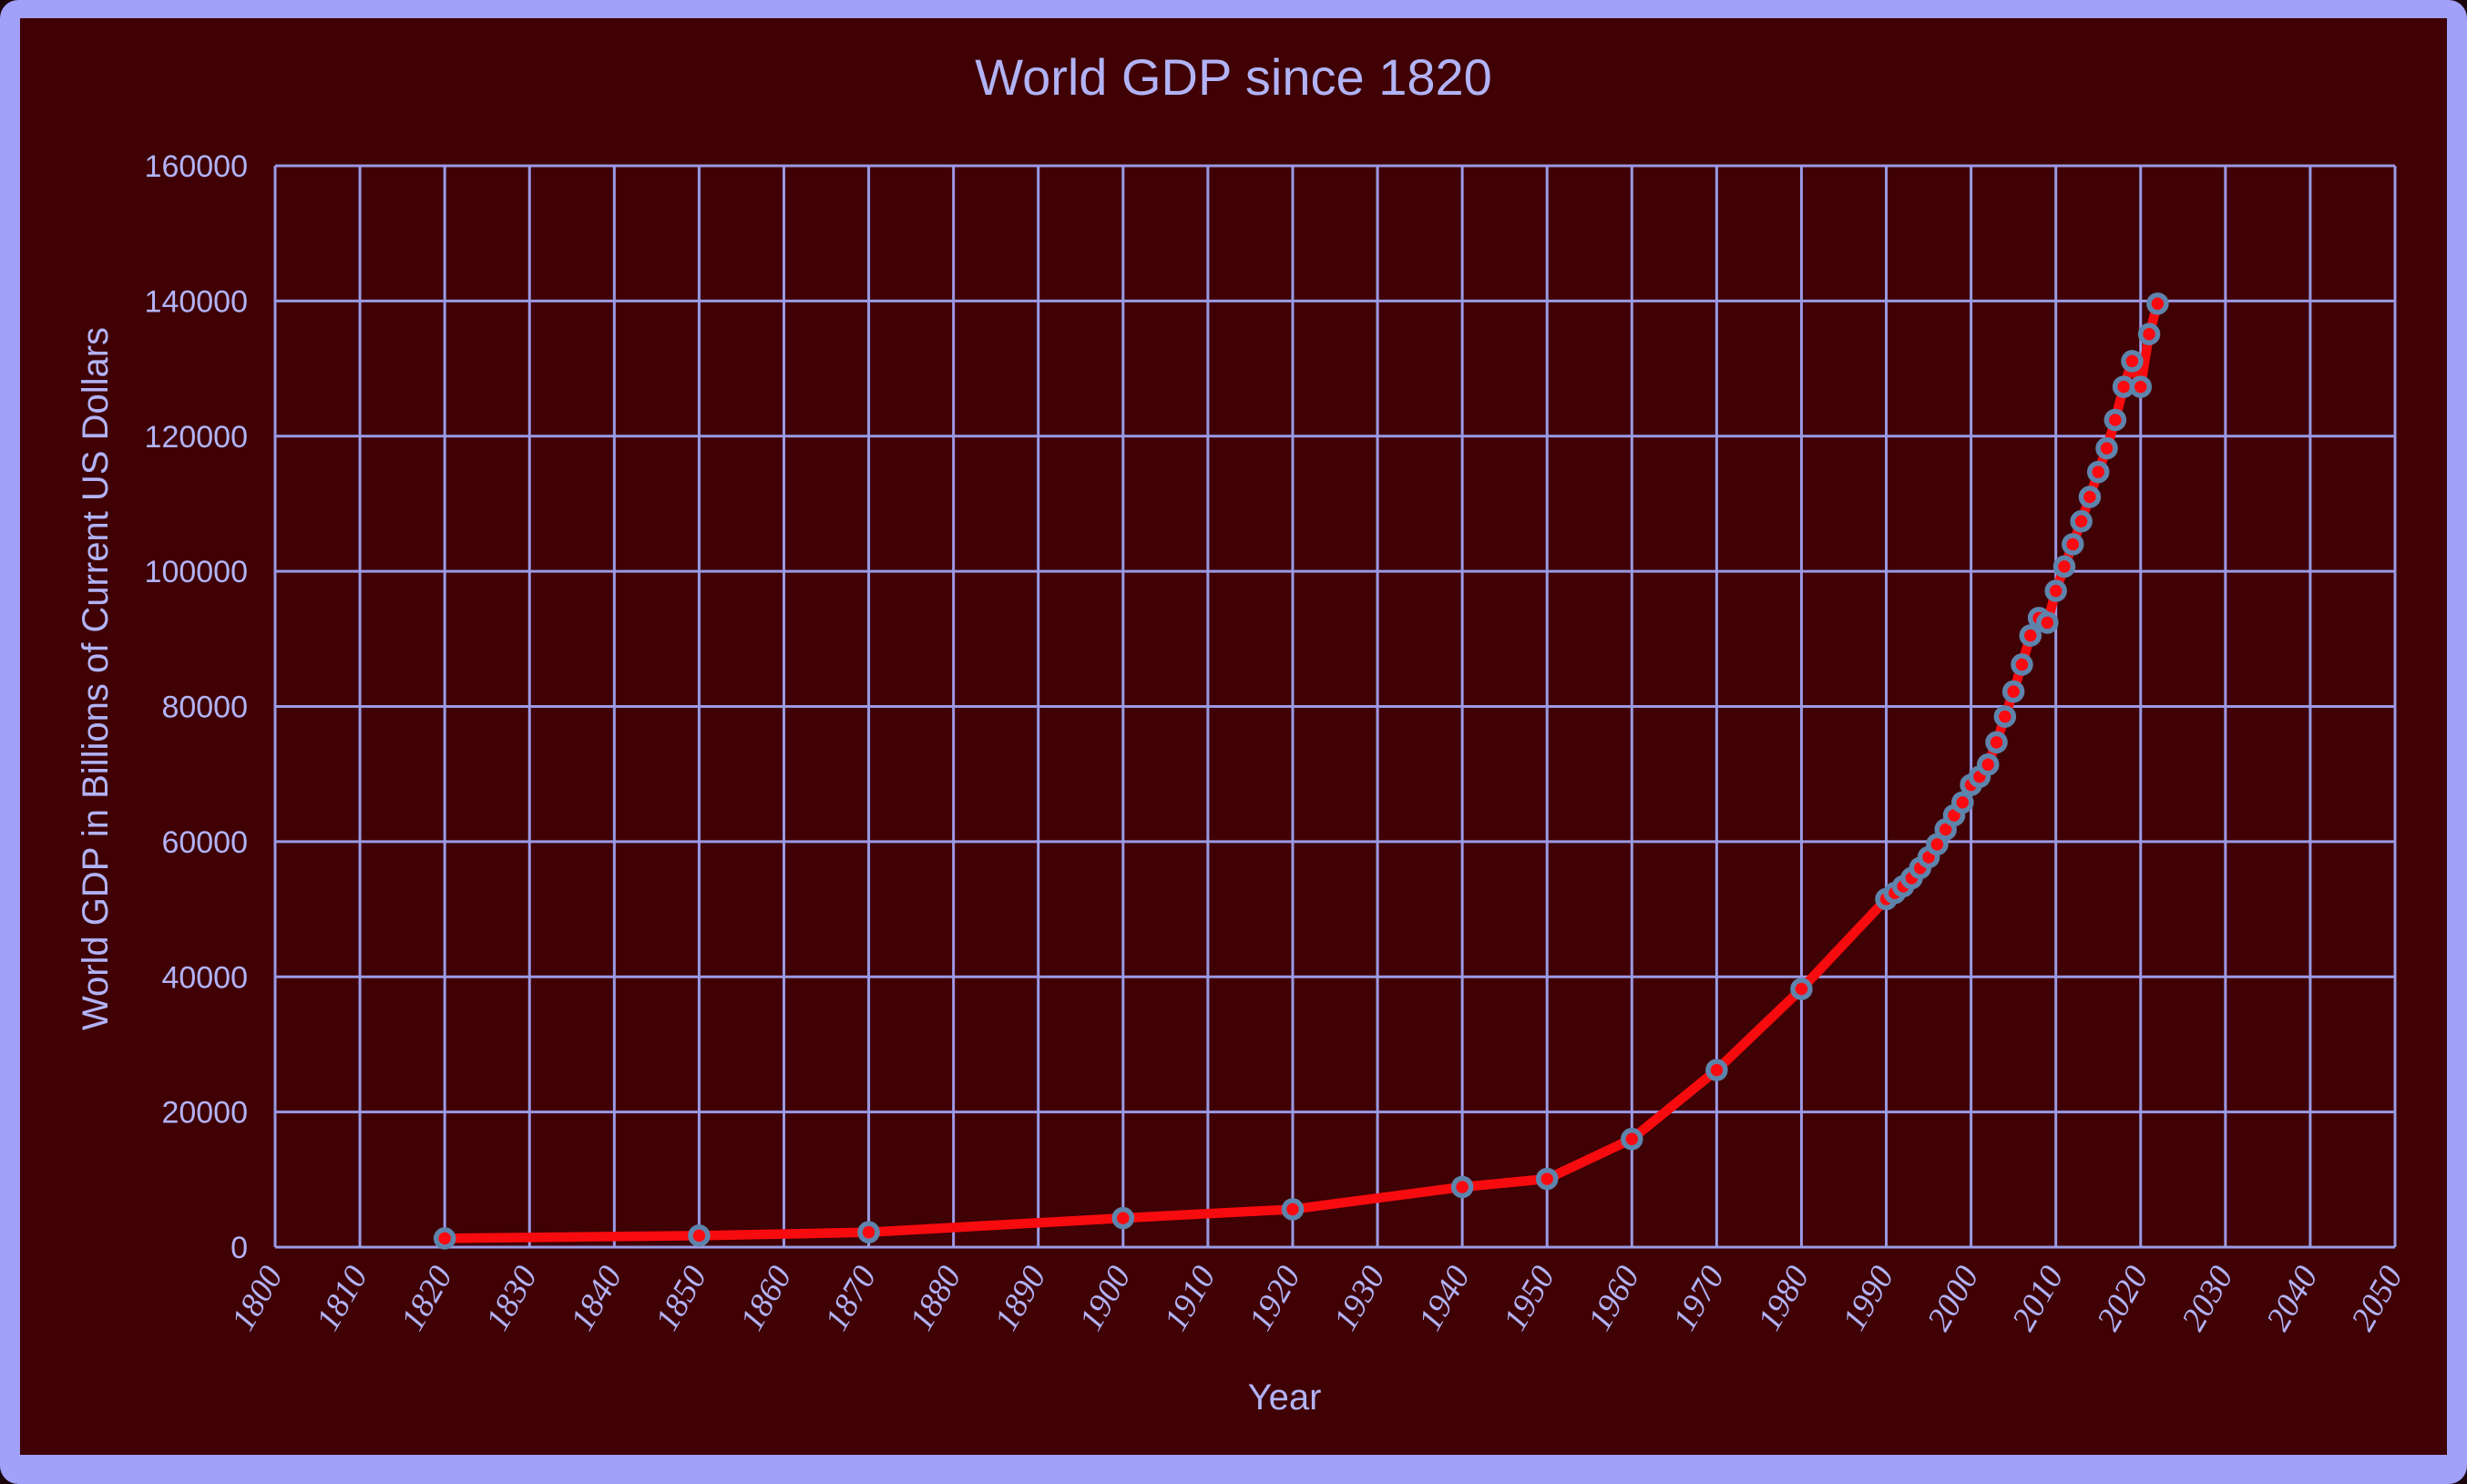 Image resolution: width=2467 pixels, height=1484 pixels. Describe the element at coordinates (2098, 472) in the screenshot. I see `data-point-2015` at that location.